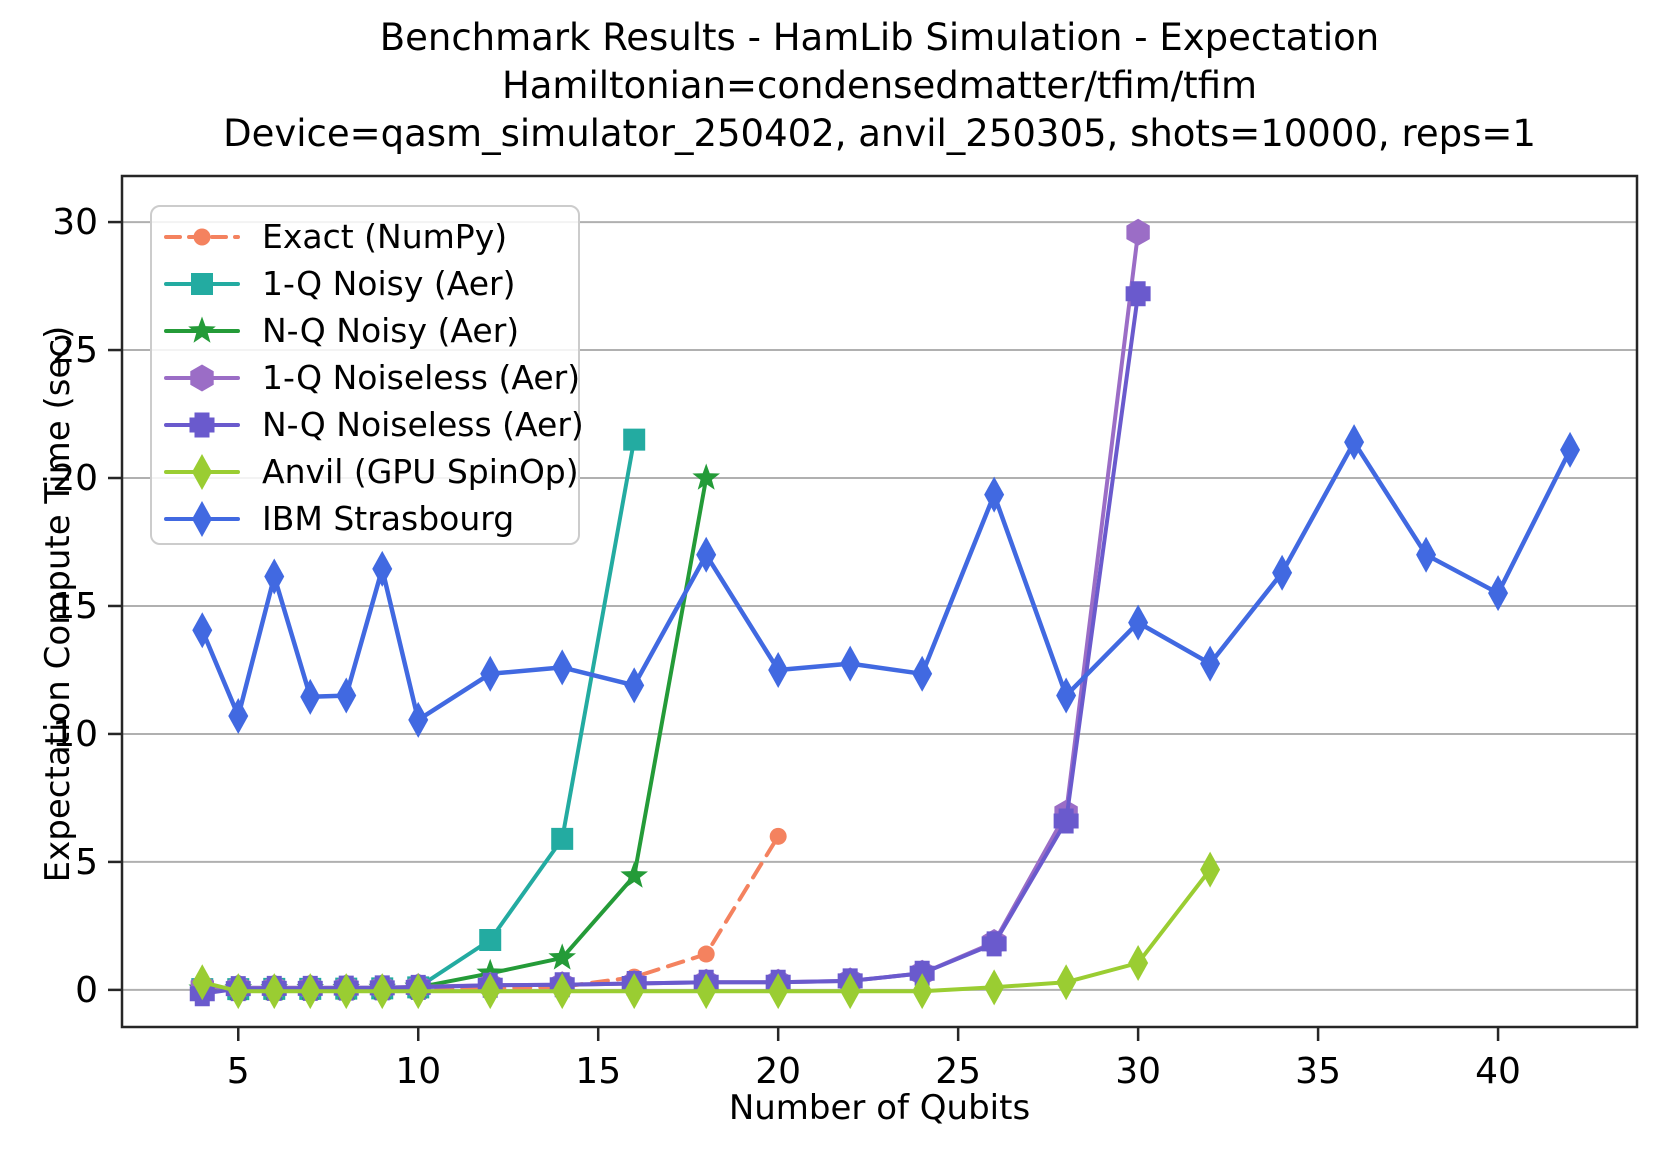  Describe the element at coordinates (388, 518) in the screenshot. I see `legend-label: IBM Strasbourg` at that location.